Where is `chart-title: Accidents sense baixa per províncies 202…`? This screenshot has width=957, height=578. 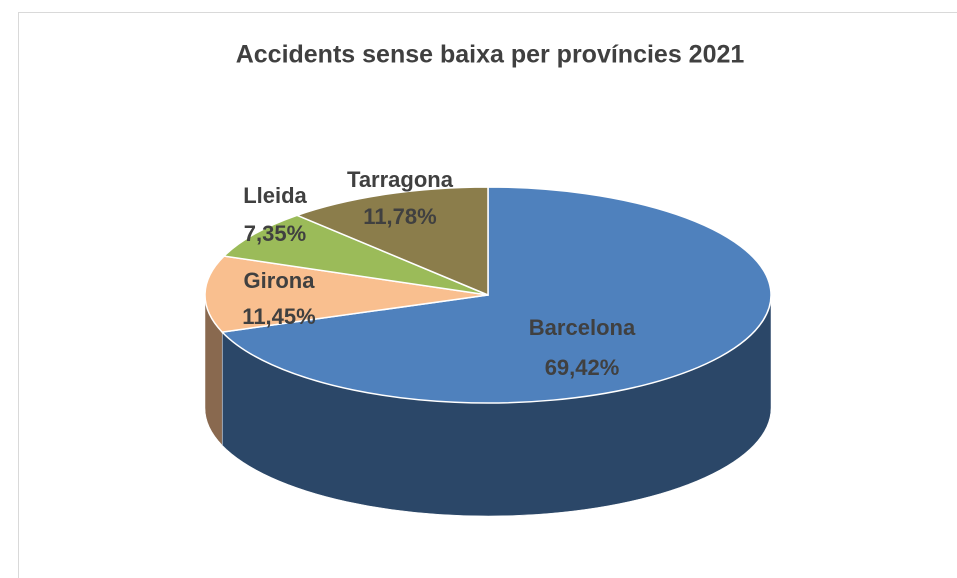 chart-title: Accidents sense baixa per províncies 202… is located at coordinates (490, 55).